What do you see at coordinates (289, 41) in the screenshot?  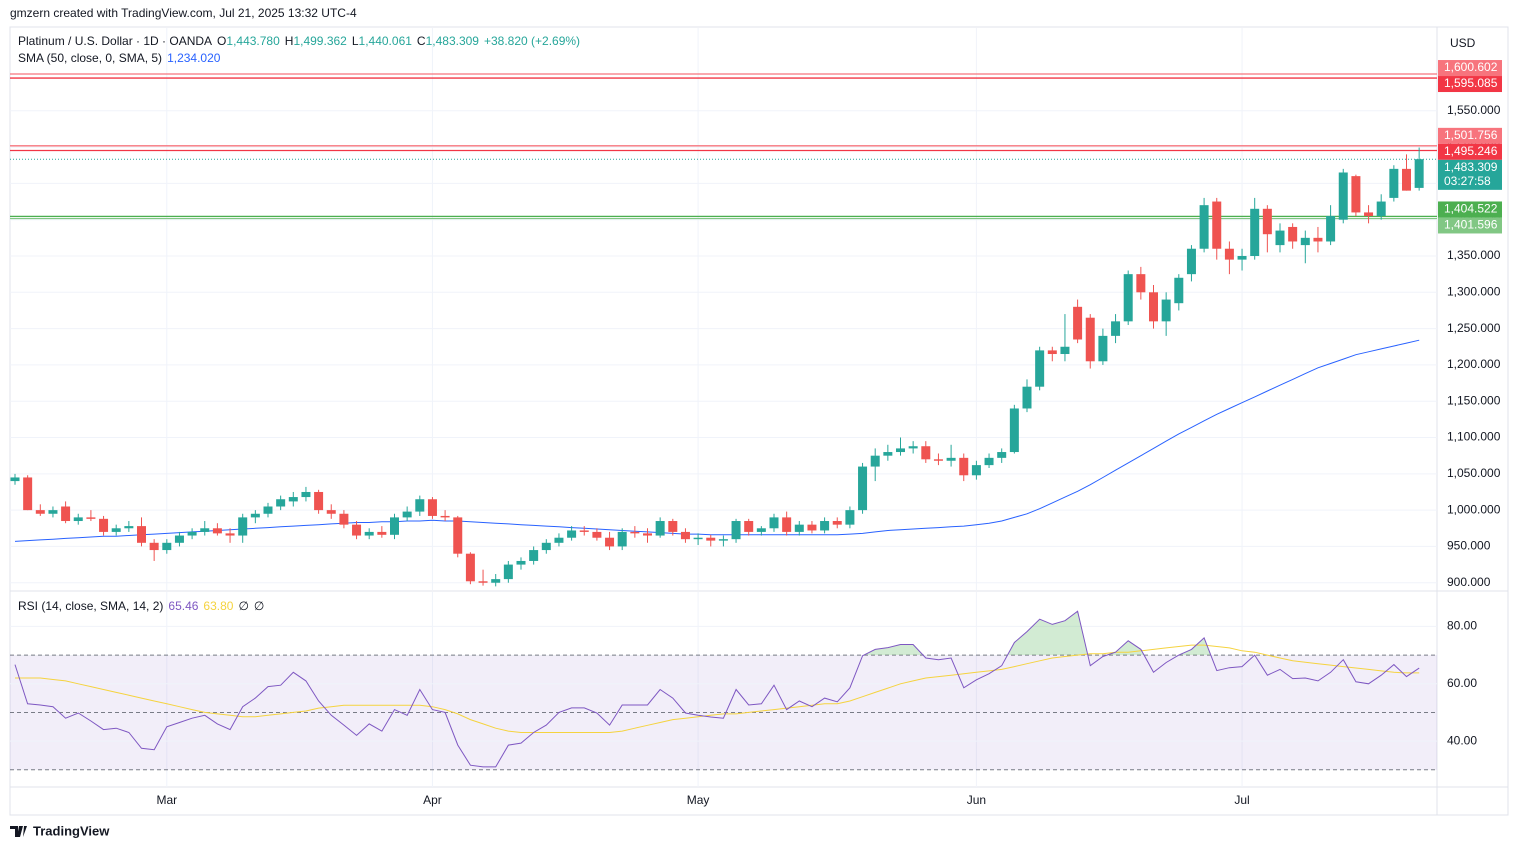 I see `legend-key: H` at bounding box center [289, 41].